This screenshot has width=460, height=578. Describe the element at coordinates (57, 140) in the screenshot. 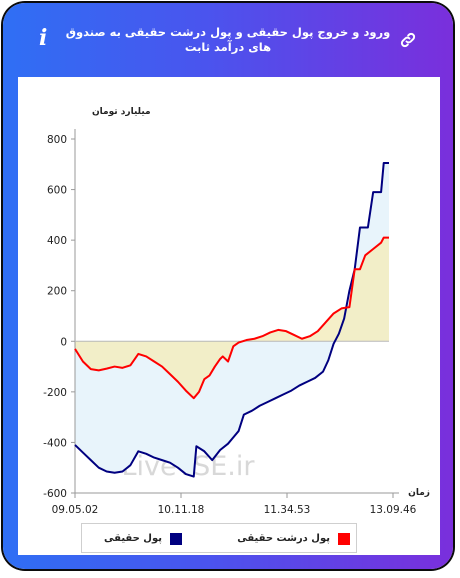

I see `y-tick-label: 800` at that location.